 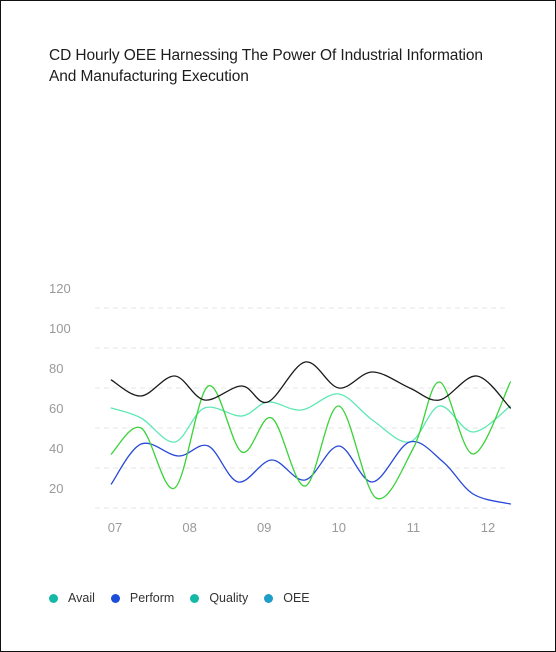 I want to click on x-tick-label: 09, so click(x=264, y=527).